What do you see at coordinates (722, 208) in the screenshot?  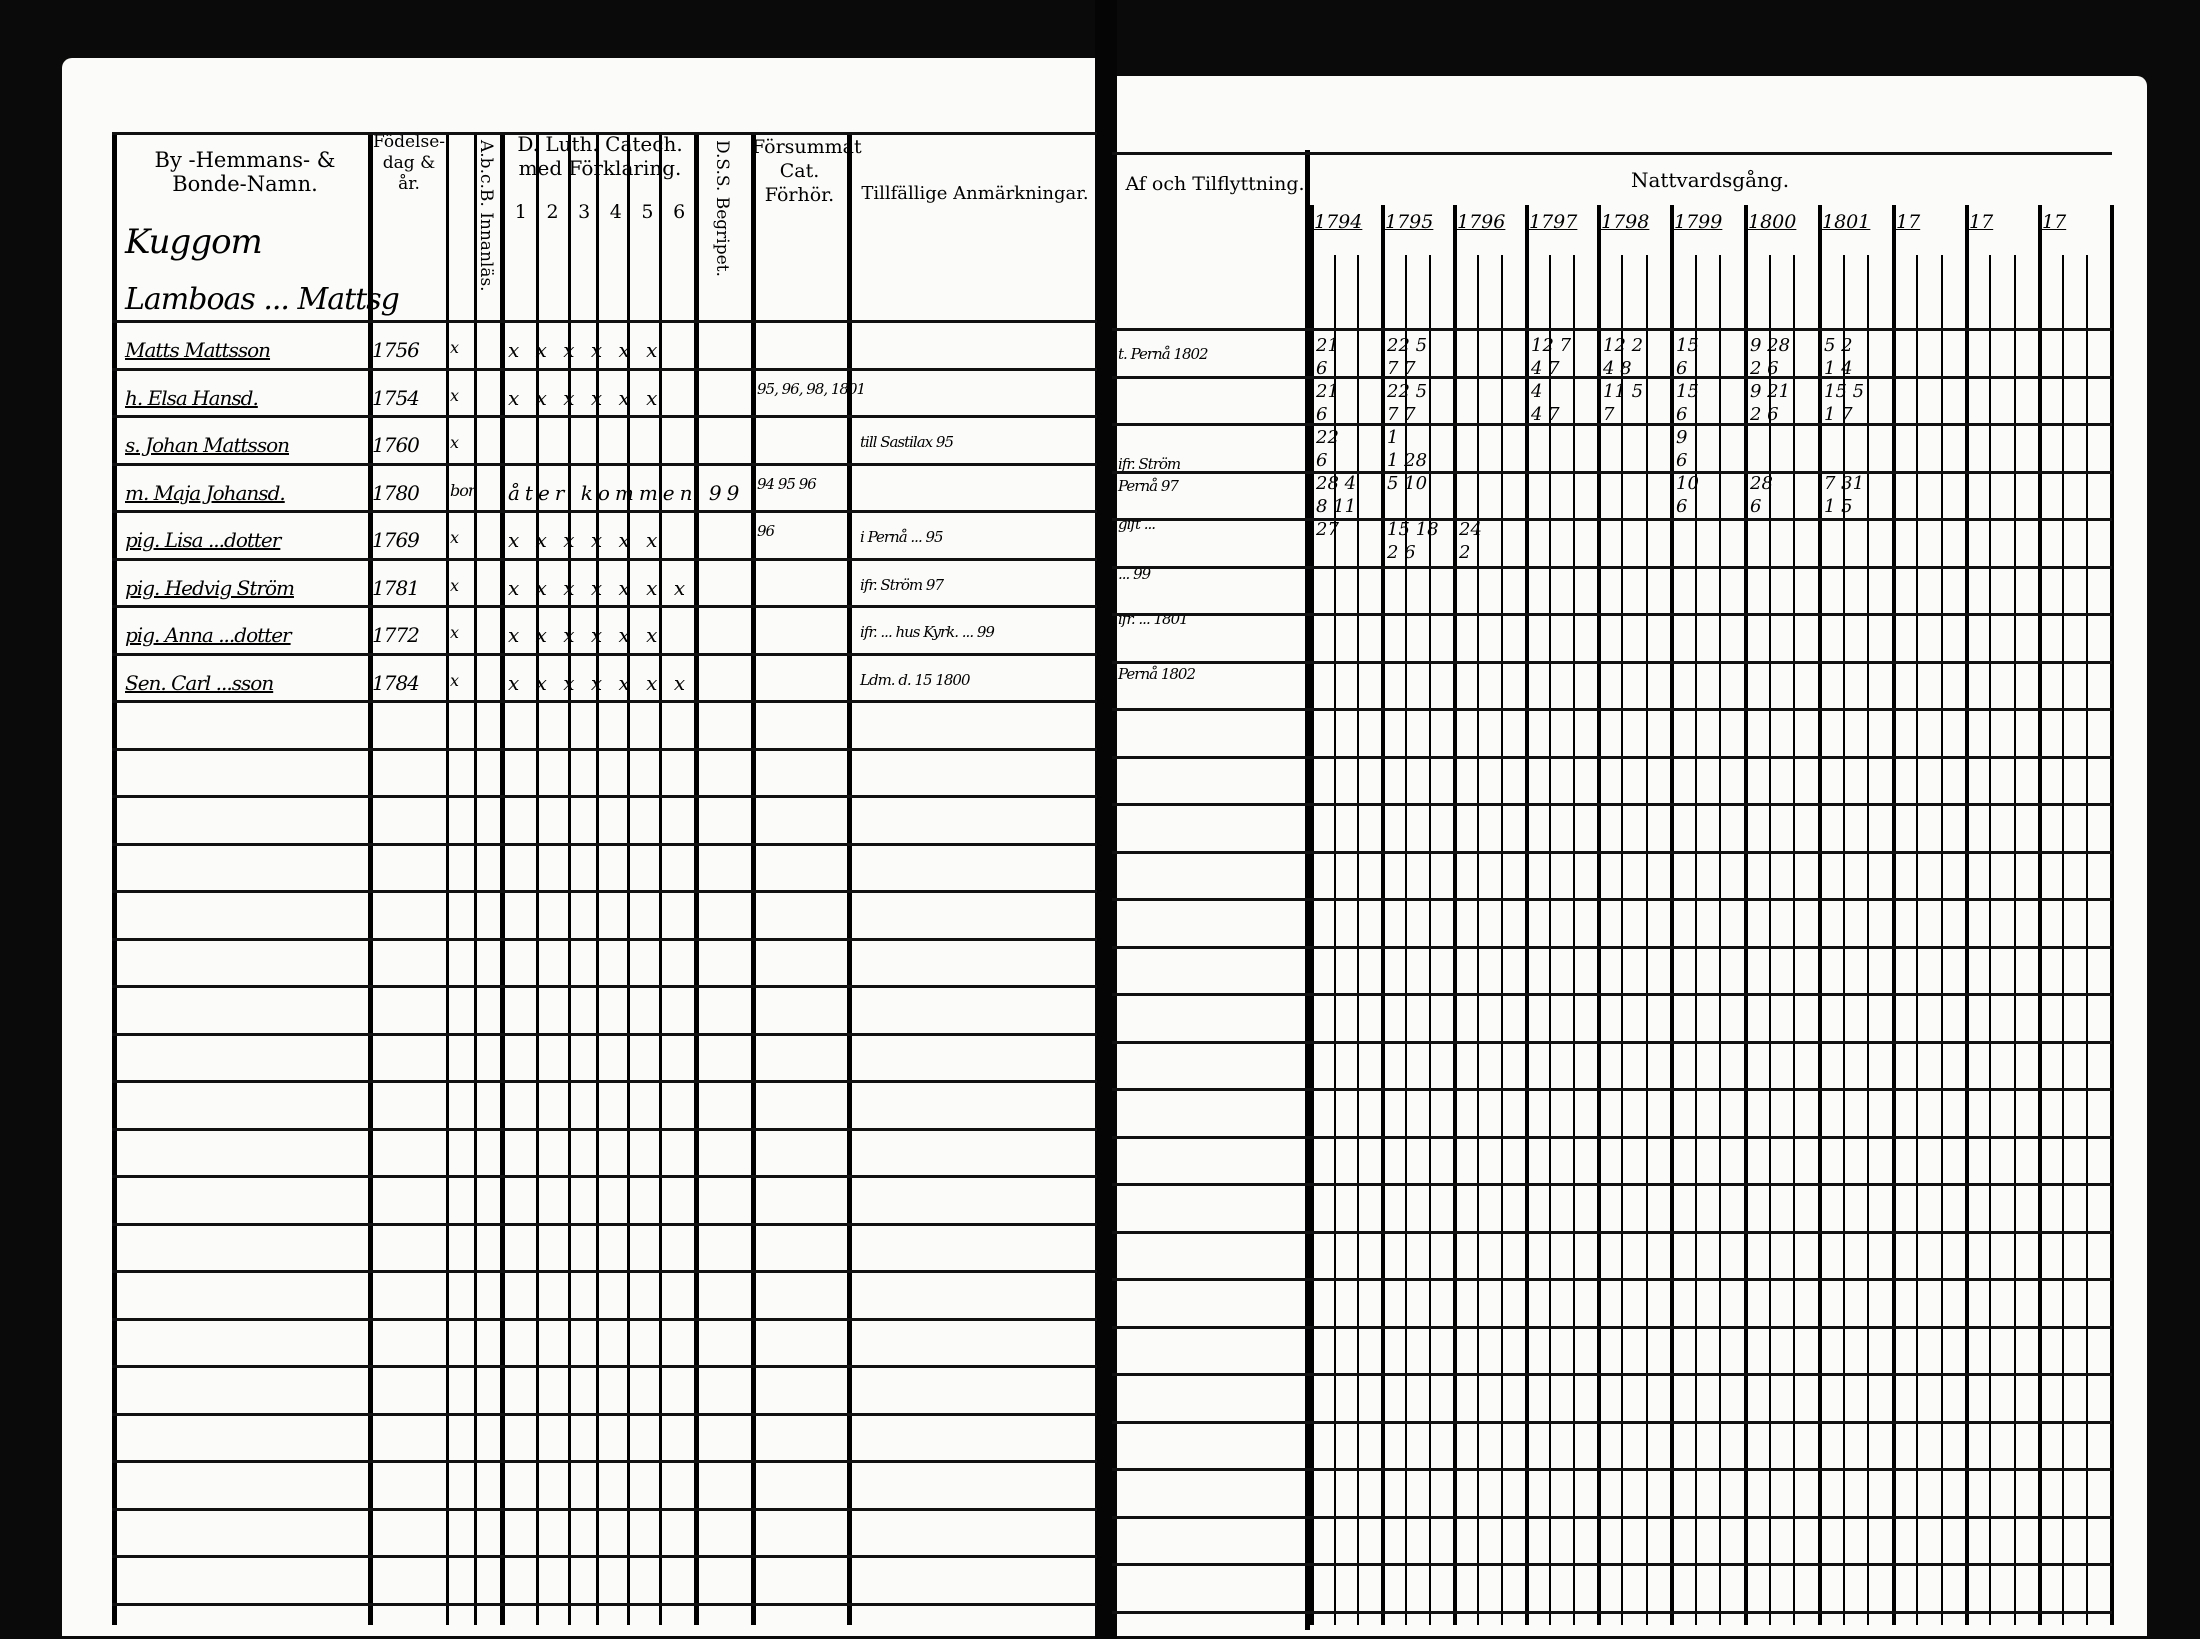 I see `header-dss: D.S.S. Begripet.` at bounding box center [722, 208].